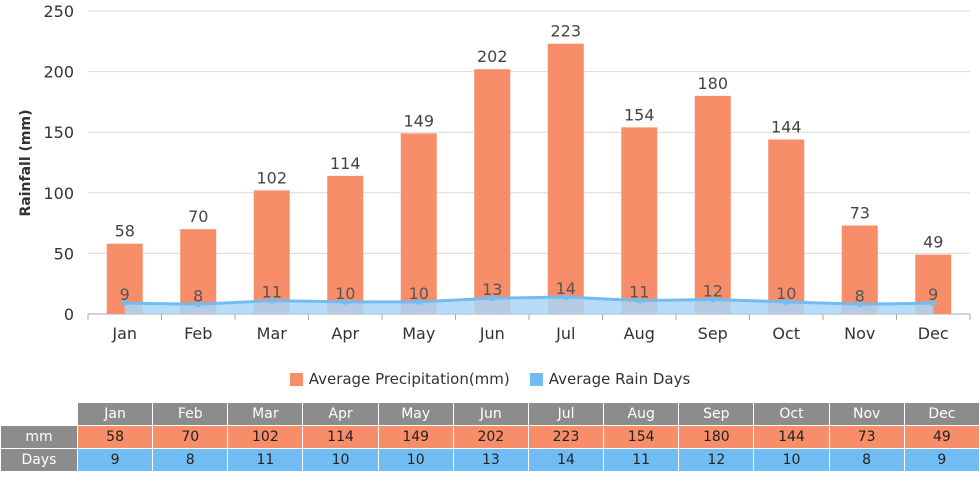 The image size is (980, 489). Describe the element at coordinates (566, 437) in the screenshot. I see `table-cell: 223` at that location.